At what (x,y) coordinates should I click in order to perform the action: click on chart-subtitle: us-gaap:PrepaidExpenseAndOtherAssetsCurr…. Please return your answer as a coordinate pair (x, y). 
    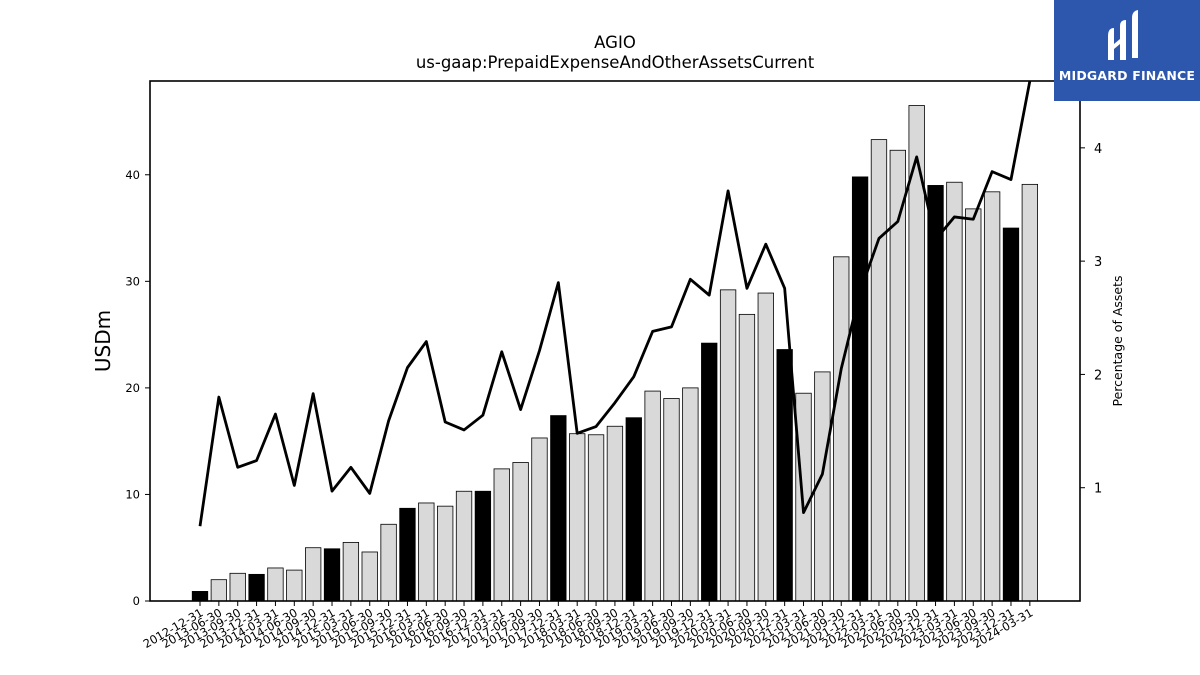
    Looking at the image, I should click on (615, 62).